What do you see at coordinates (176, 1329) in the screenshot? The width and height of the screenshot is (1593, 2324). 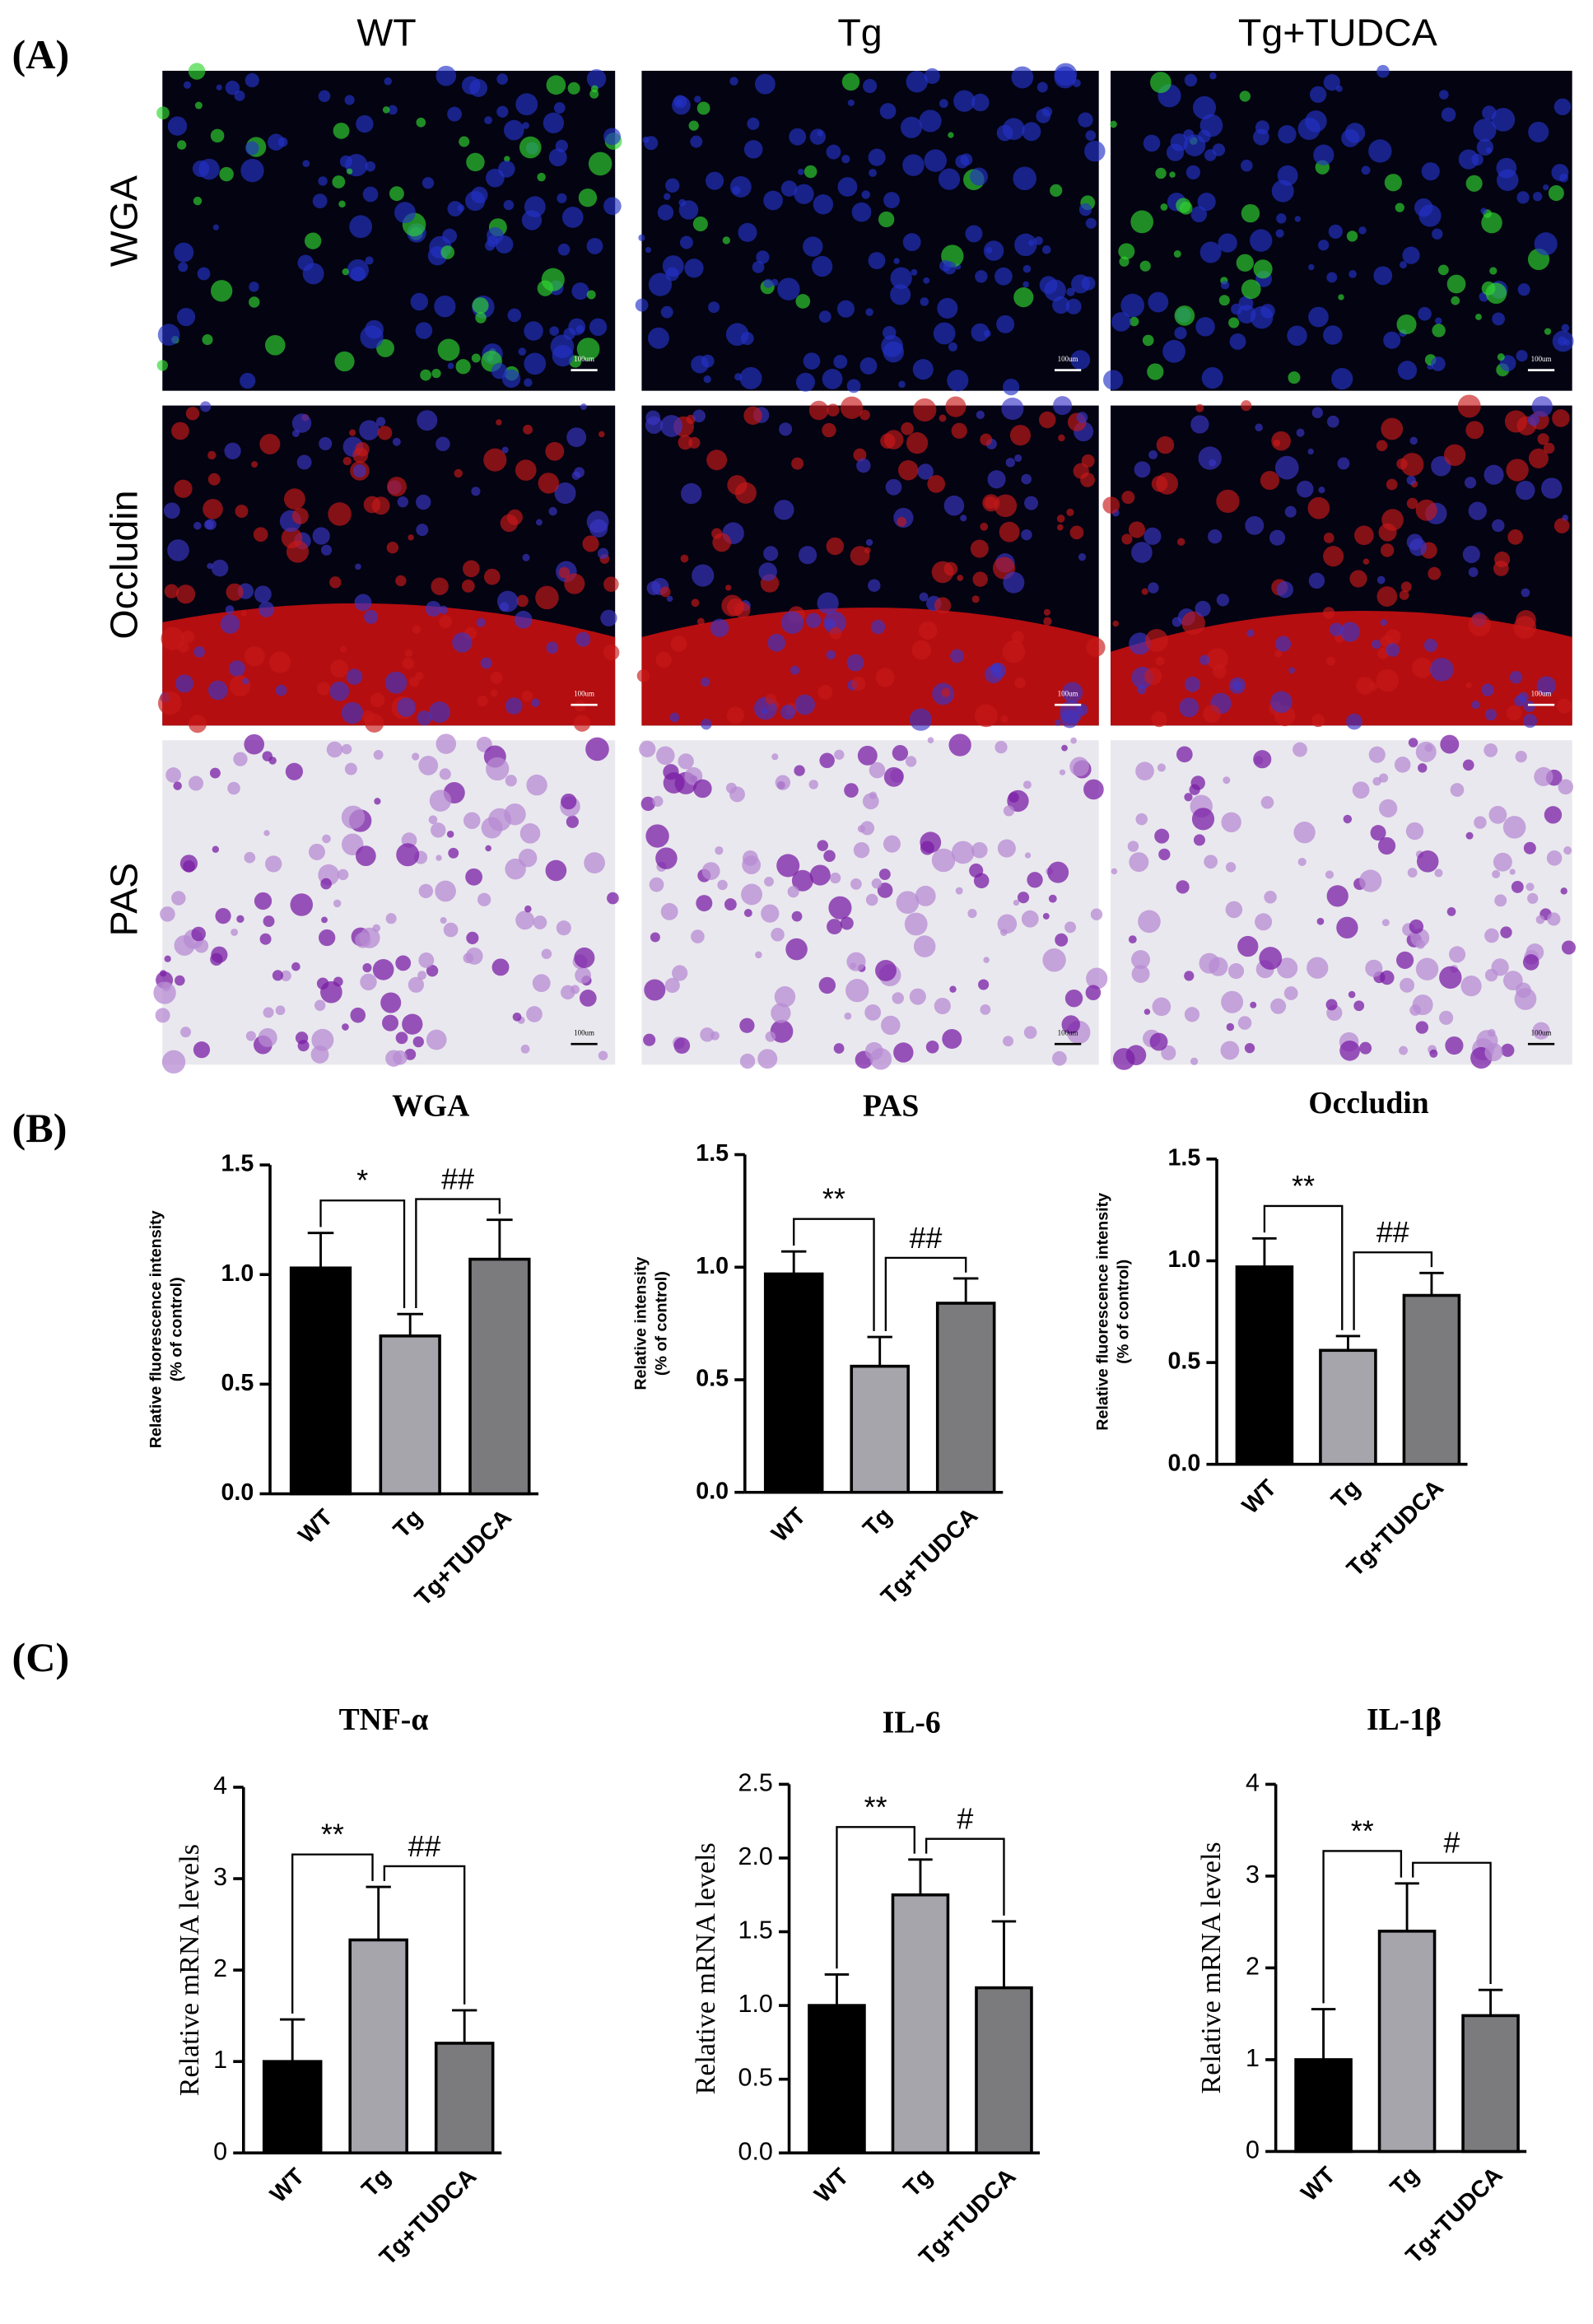 I see `y-axis-label: (% of control)` at bounding box center [176, 1329].